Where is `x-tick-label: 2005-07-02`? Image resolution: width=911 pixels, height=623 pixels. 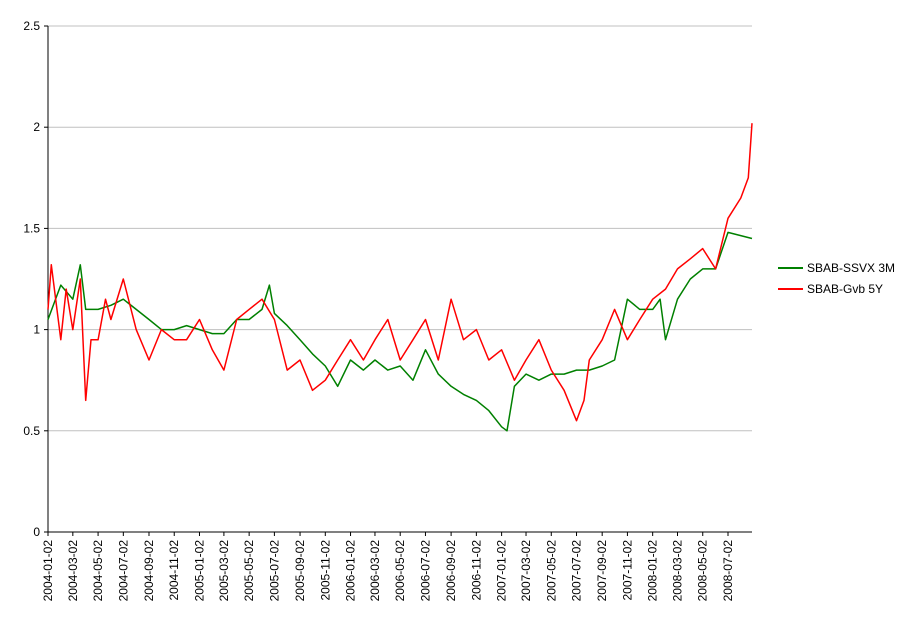
x-tick-label: 2005-07-02 is located at coordinates (274, 571).